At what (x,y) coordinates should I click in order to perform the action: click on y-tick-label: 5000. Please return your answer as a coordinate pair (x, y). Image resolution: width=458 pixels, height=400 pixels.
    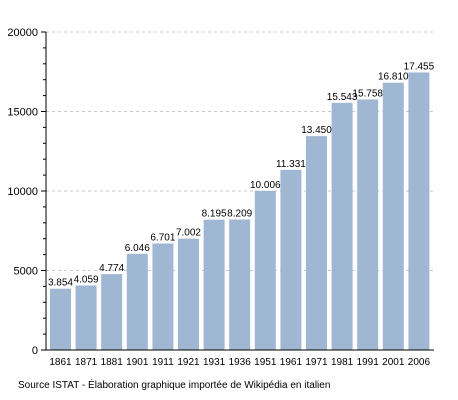
    Looking at the image, I should click on (26, 272).